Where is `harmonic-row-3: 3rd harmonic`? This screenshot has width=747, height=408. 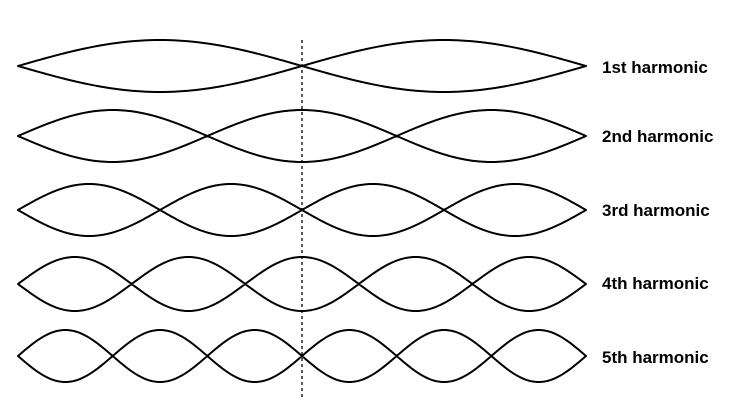 harmonic-row-3: 3rd harmonic is located at coordinates (363, 210).